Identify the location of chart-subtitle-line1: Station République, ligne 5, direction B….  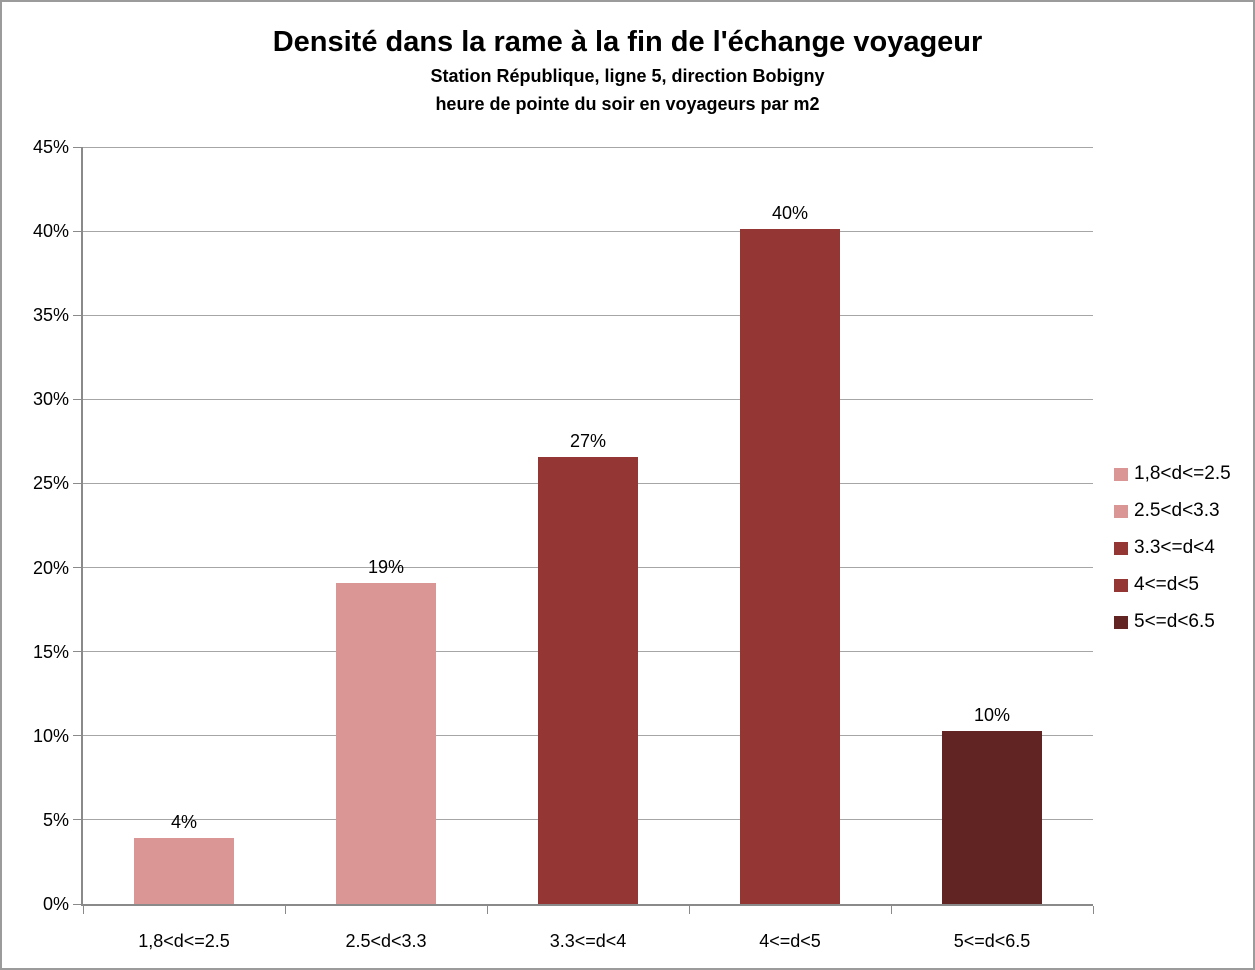
(627, 76).